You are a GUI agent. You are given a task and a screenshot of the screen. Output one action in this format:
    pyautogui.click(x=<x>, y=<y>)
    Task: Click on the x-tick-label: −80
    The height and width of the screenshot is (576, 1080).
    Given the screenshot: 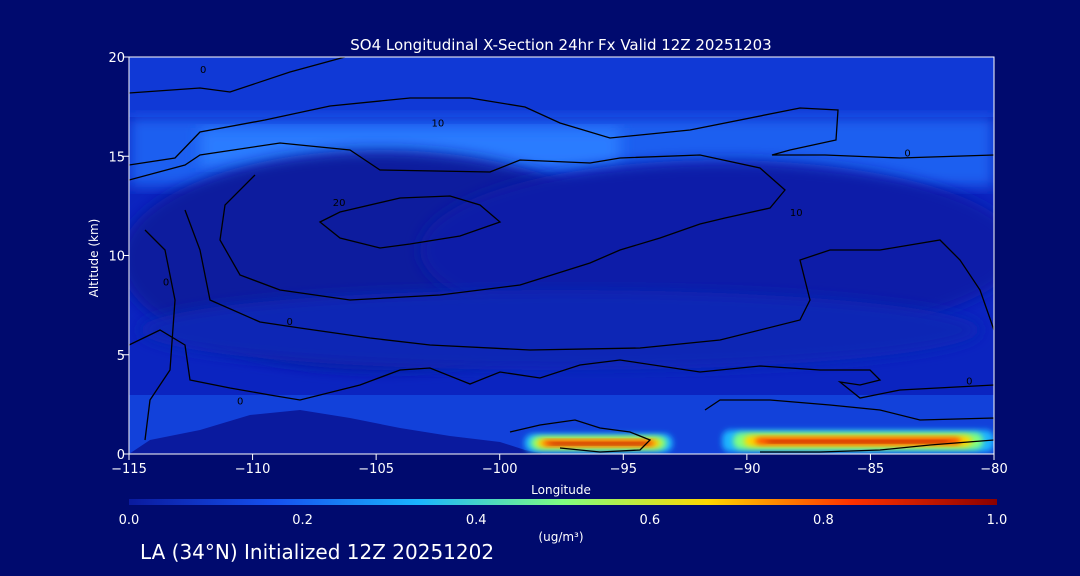 What is the action you would take?
    pyautogui.click(x=993, y=469)
    